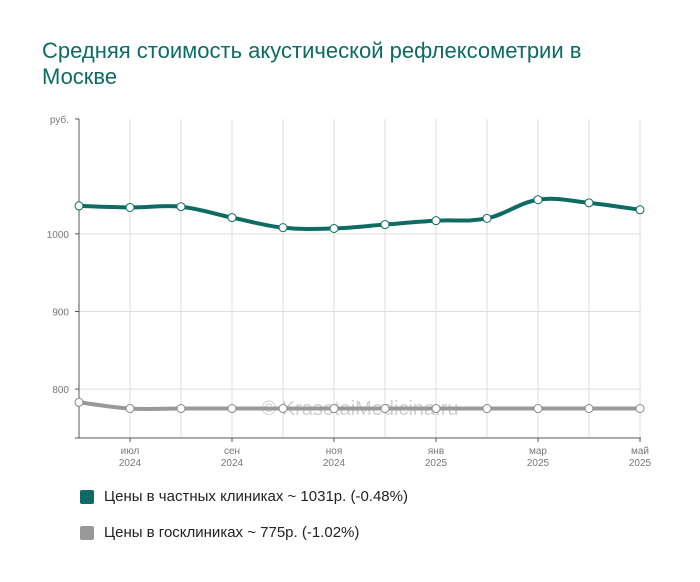  I want to click on y-tick-label: 900, so click(60, 312).